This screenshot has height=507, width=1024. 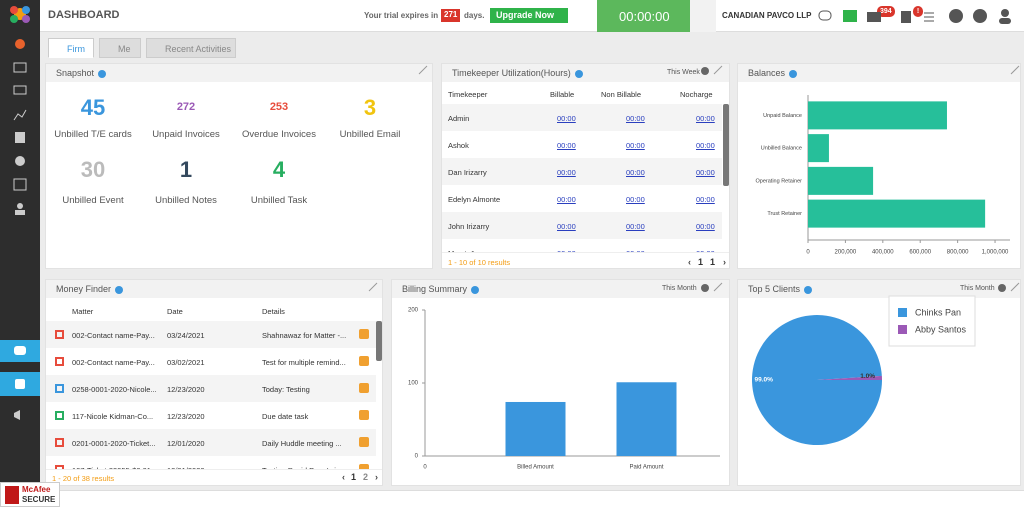 I want to click on panel-header: Billing Summary, so click(x=560, y=289).